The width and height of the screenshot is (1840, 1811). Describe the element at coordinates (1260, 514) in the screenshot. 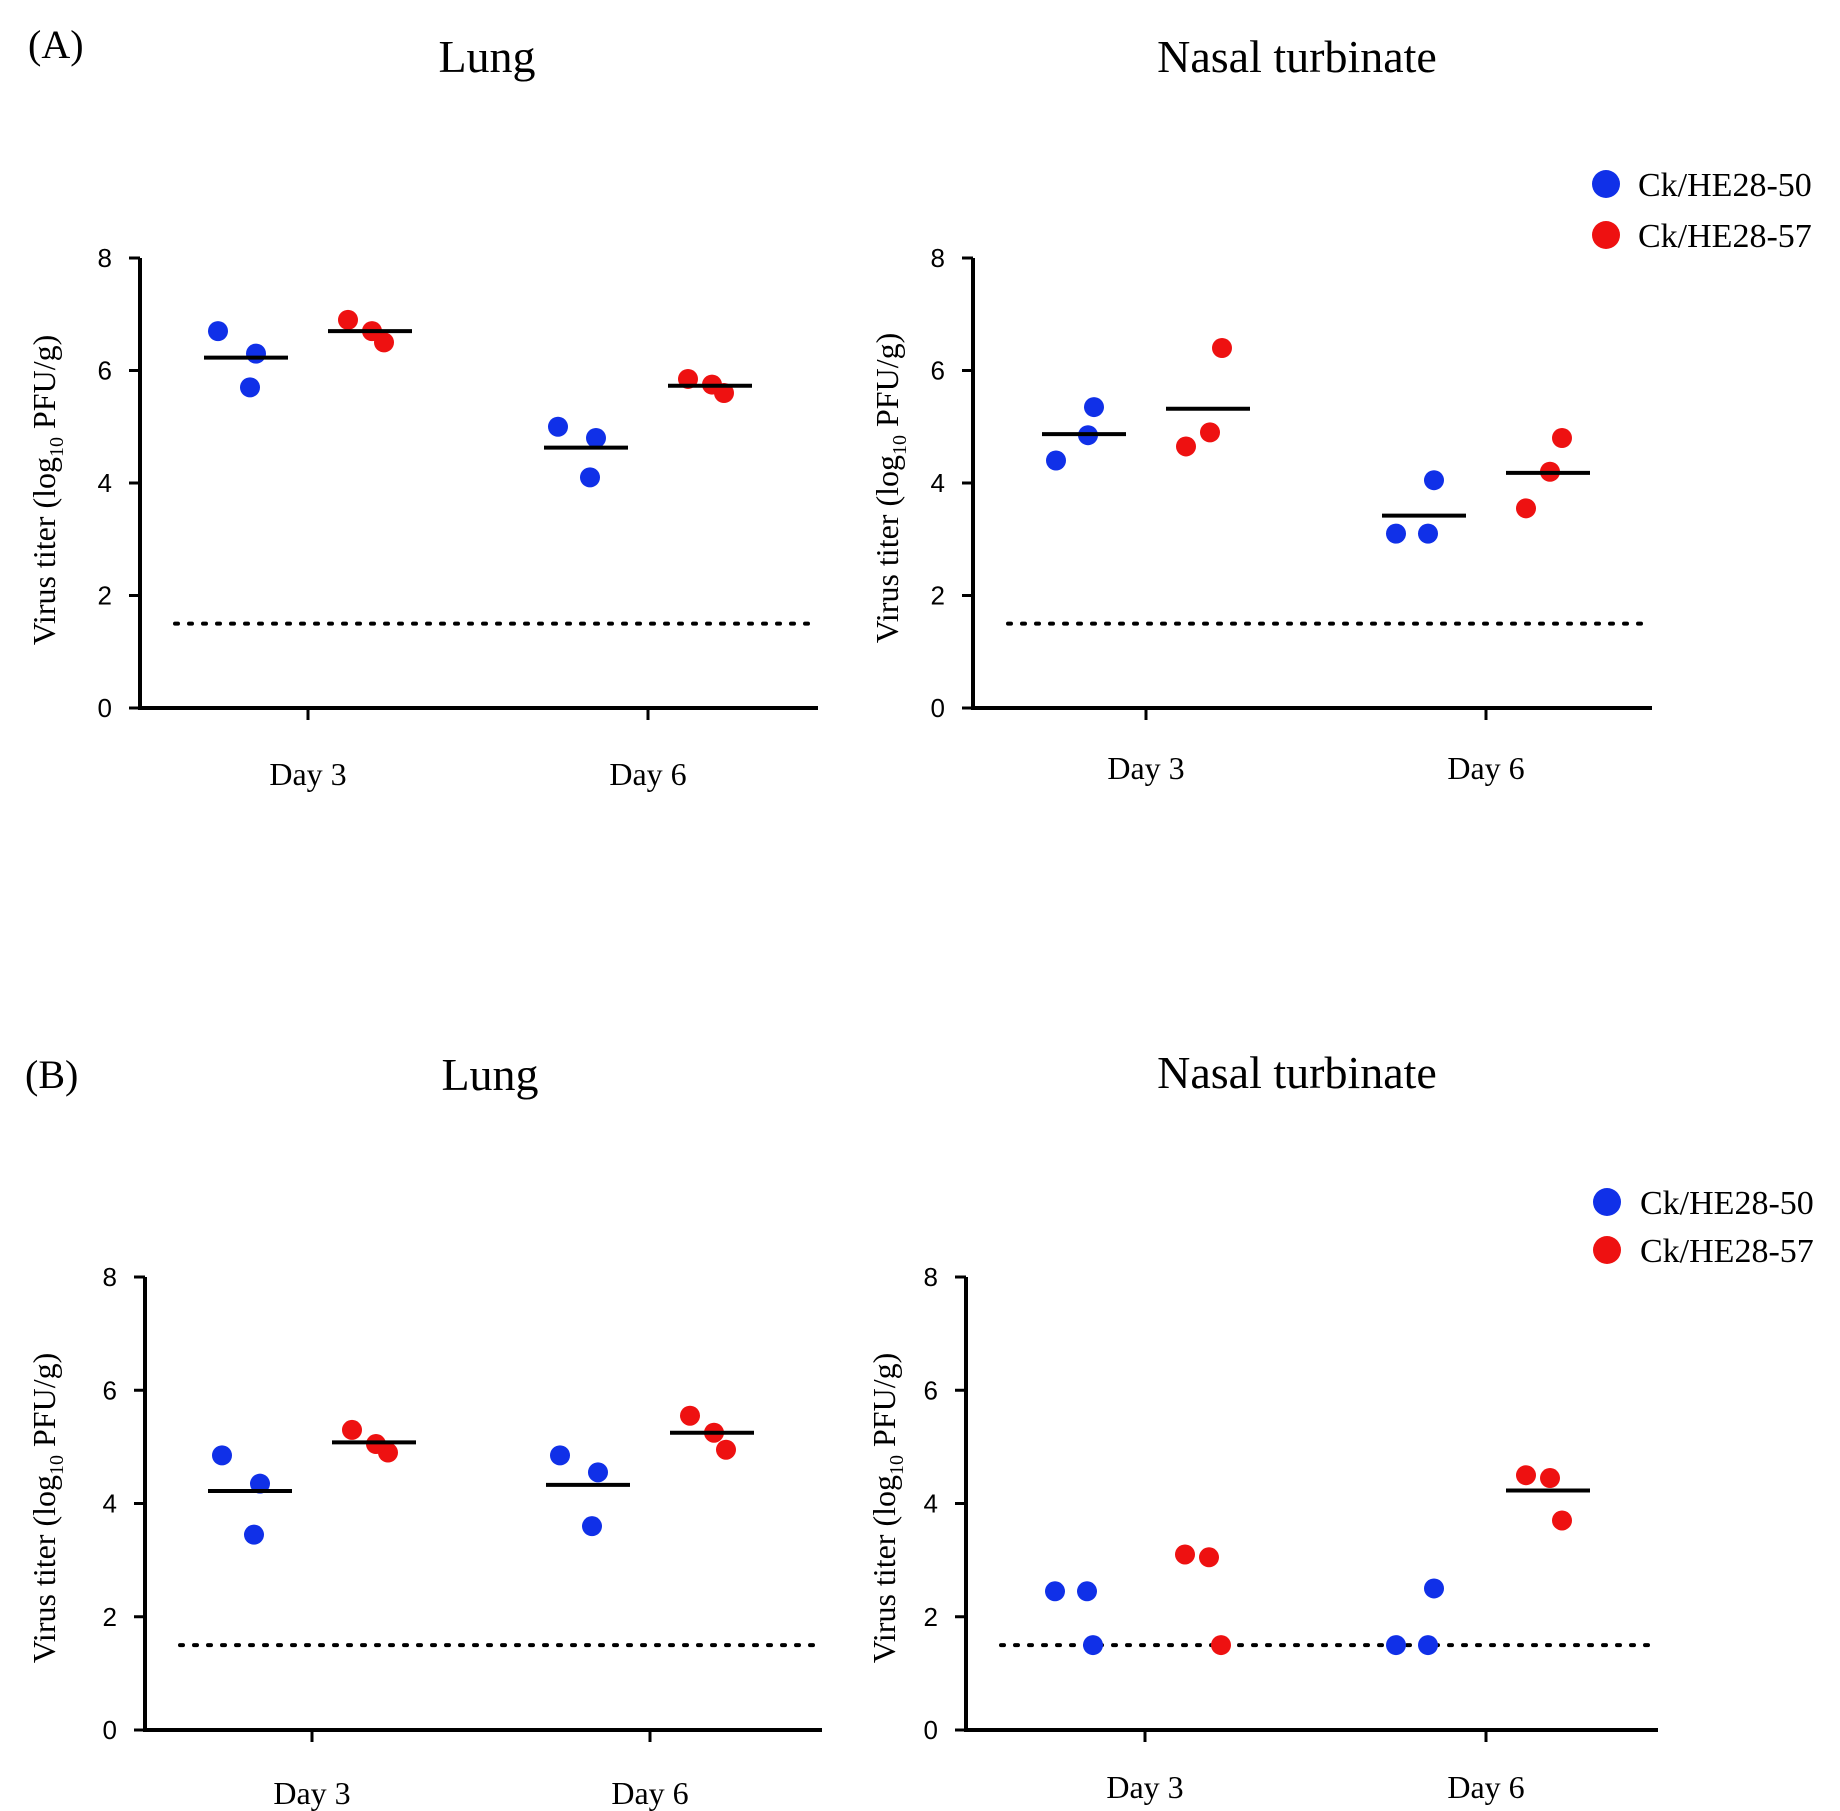

I see `plot-a-nasal-turbinate: 0 2 4 6 8 Day 3 Day 6 Virus titer (log10 PFU/g)` at that location.